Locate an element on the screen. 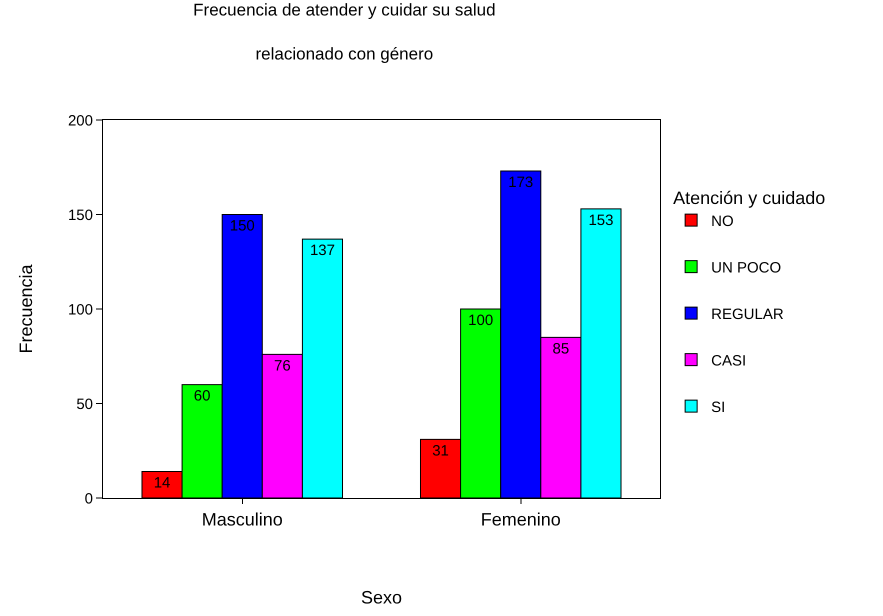 This screenshot has width=883, height=616. legend-title: Atención y cuidado is located at coordinates (749, 198).